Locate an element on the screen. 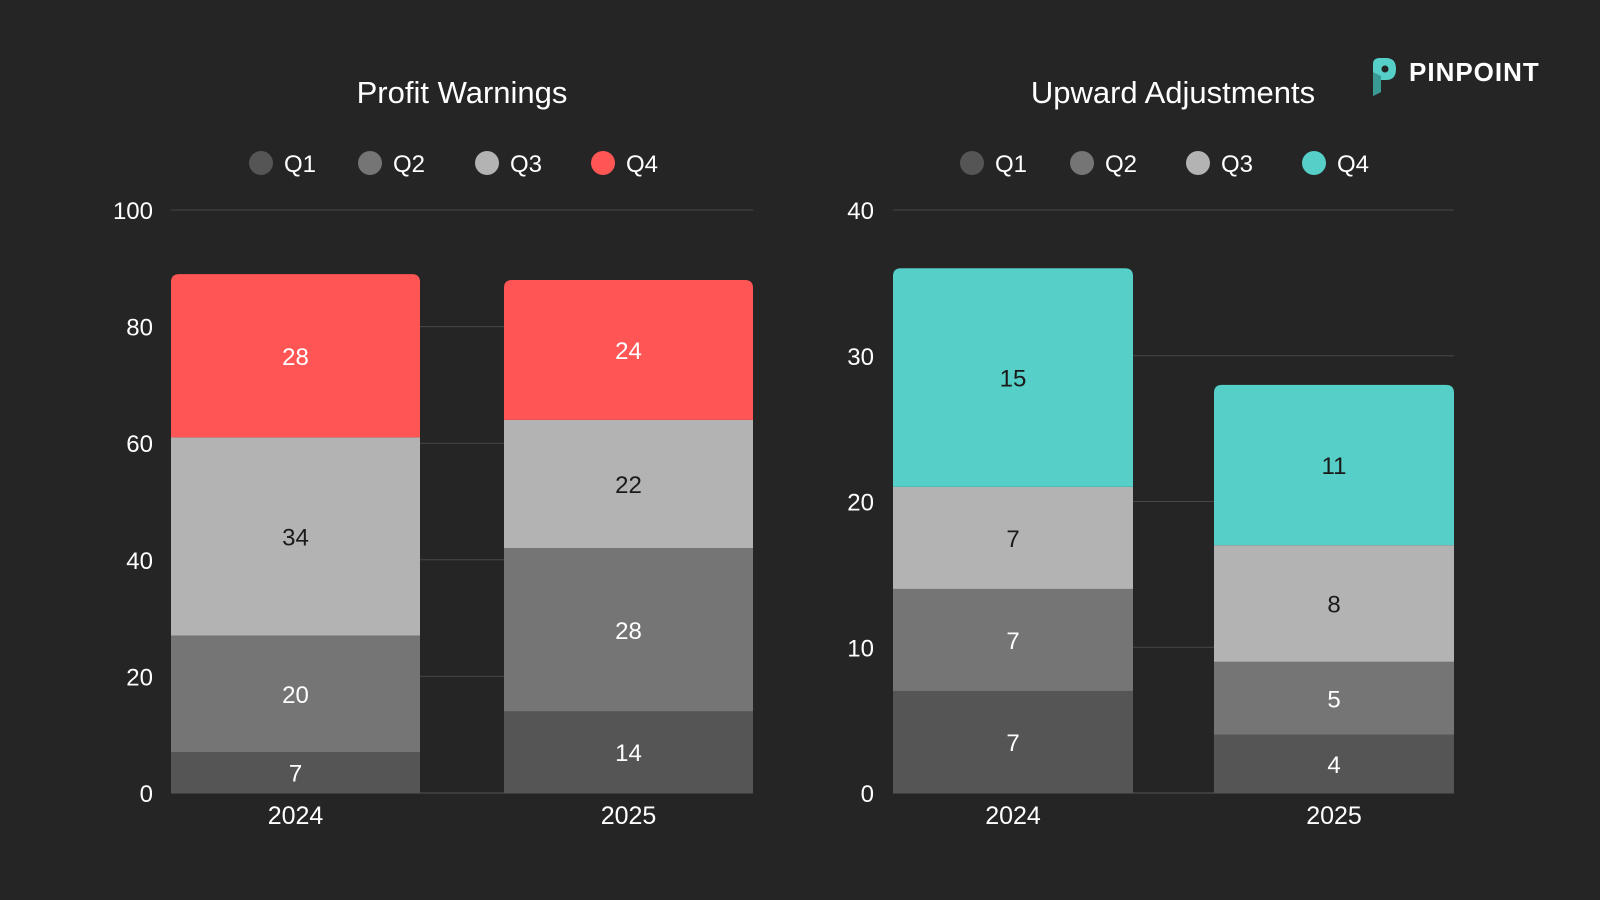 Image resolution: width=1600 pixels, height=900 pixels. data-label: 15 is located at coordinates (1013, 379).